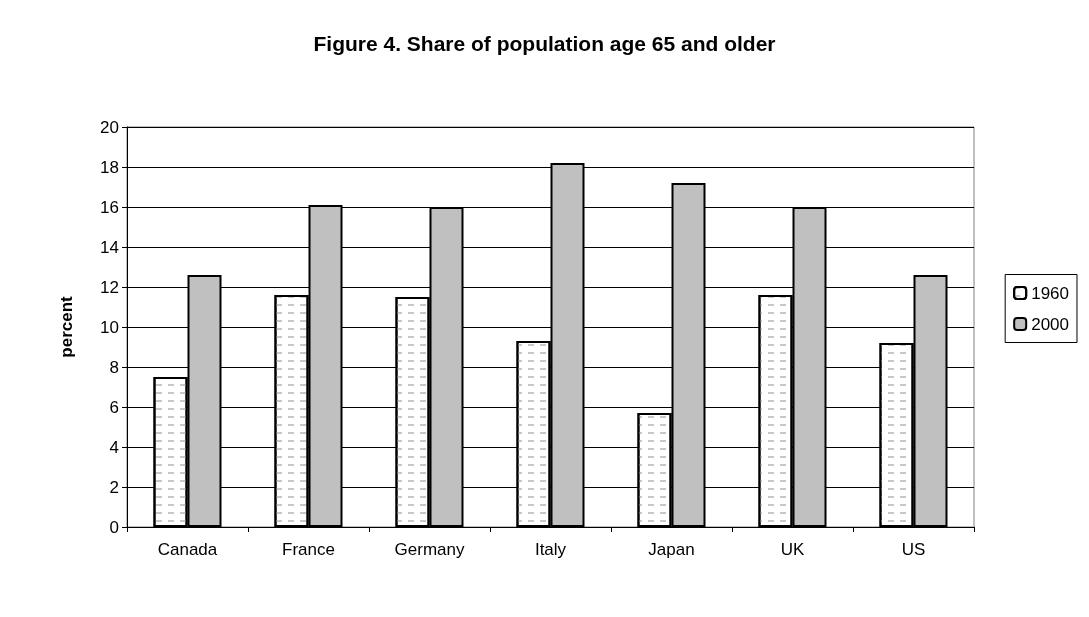  I want to click on x-tick-label: Canada, so click(187, 549).